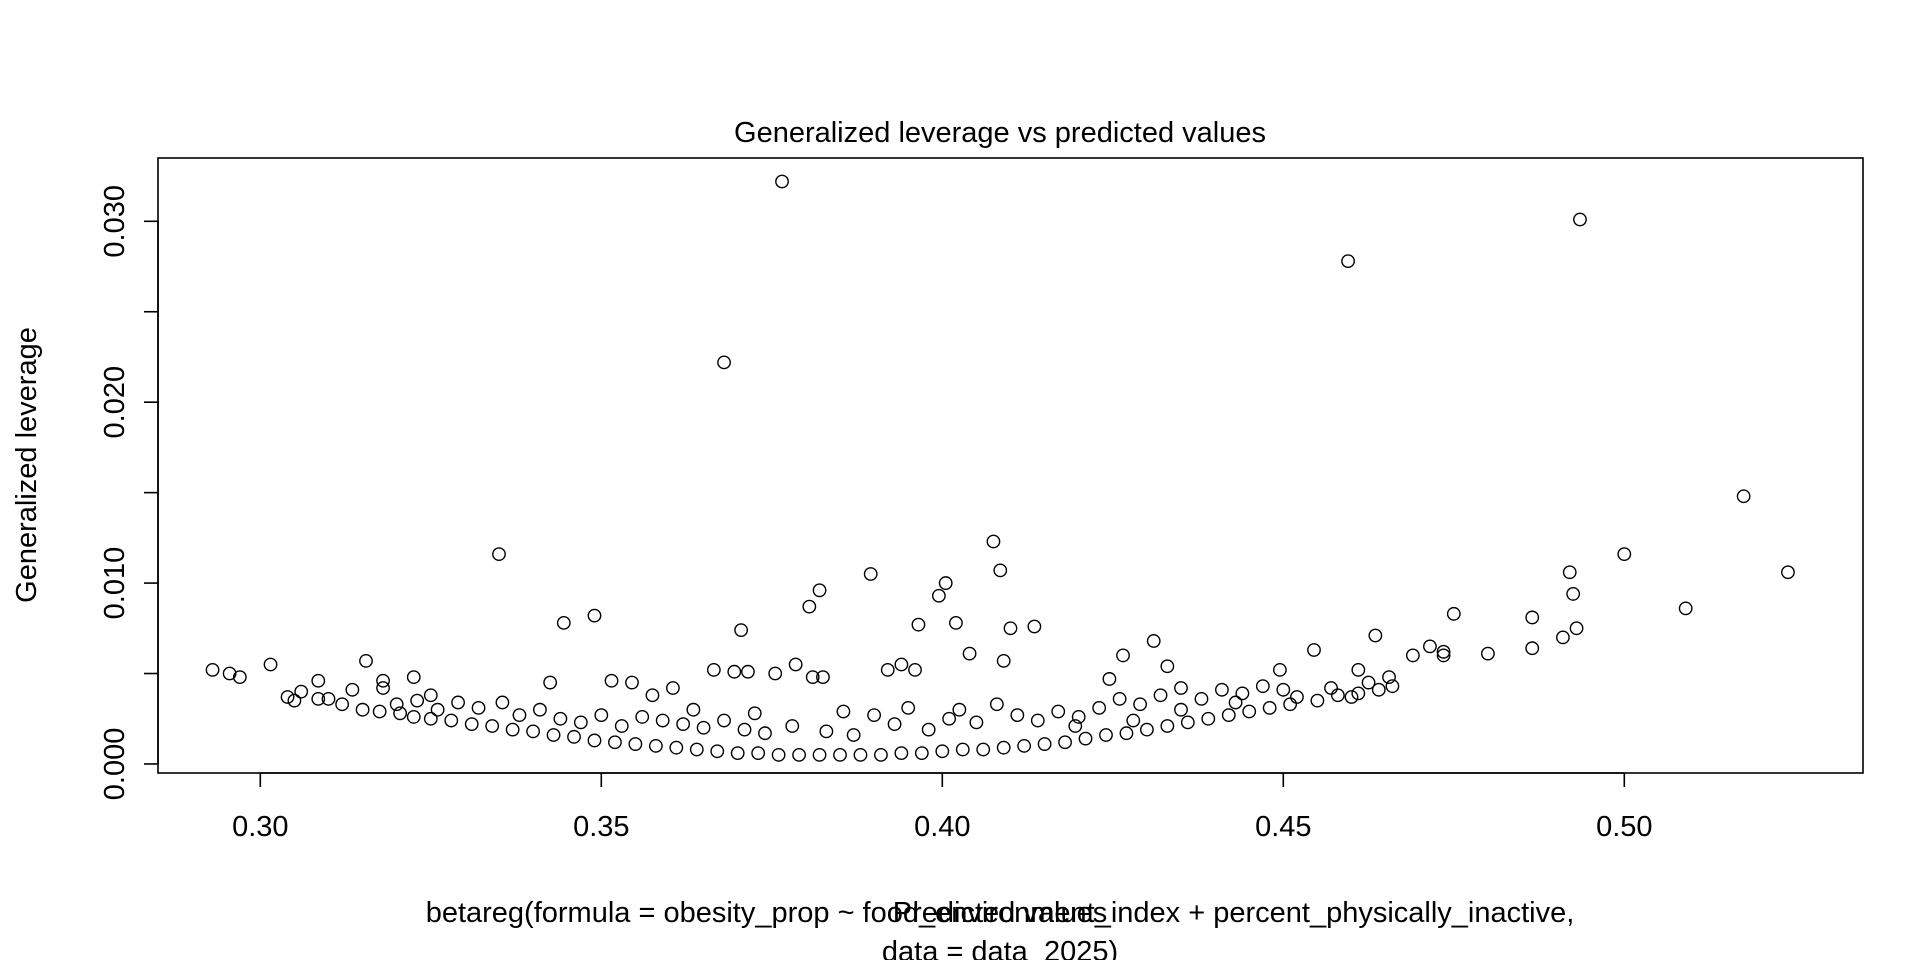 The height and width of the screenshot is (960, 1920). I want to click on x-tick-label: 0.35, so click(601, 827).